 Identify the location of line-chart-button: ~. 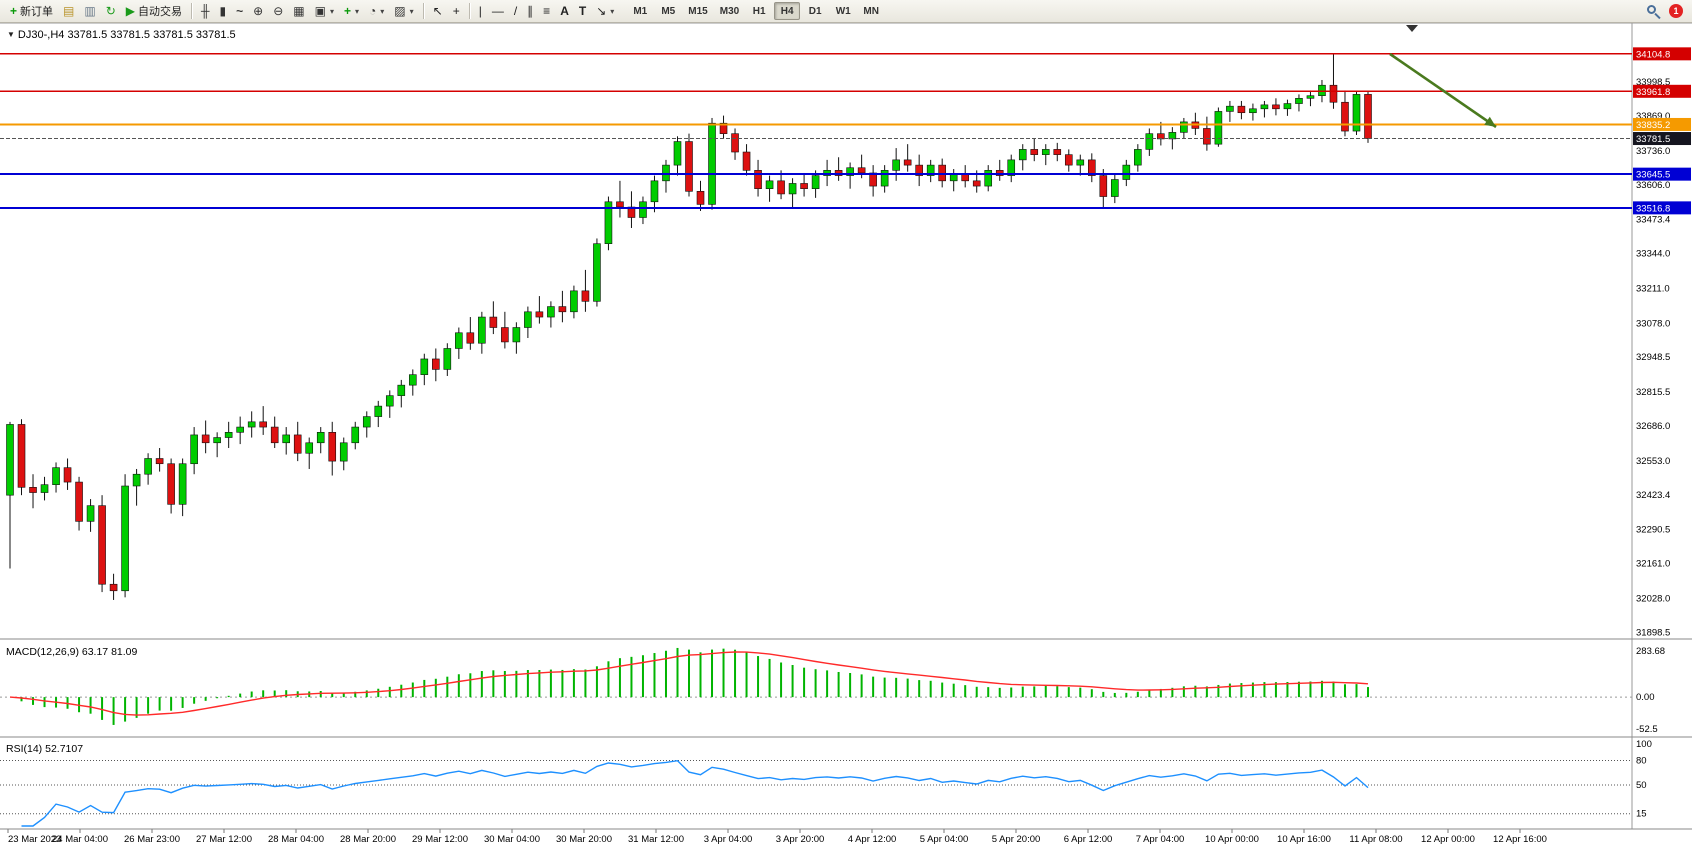
(239, 11).